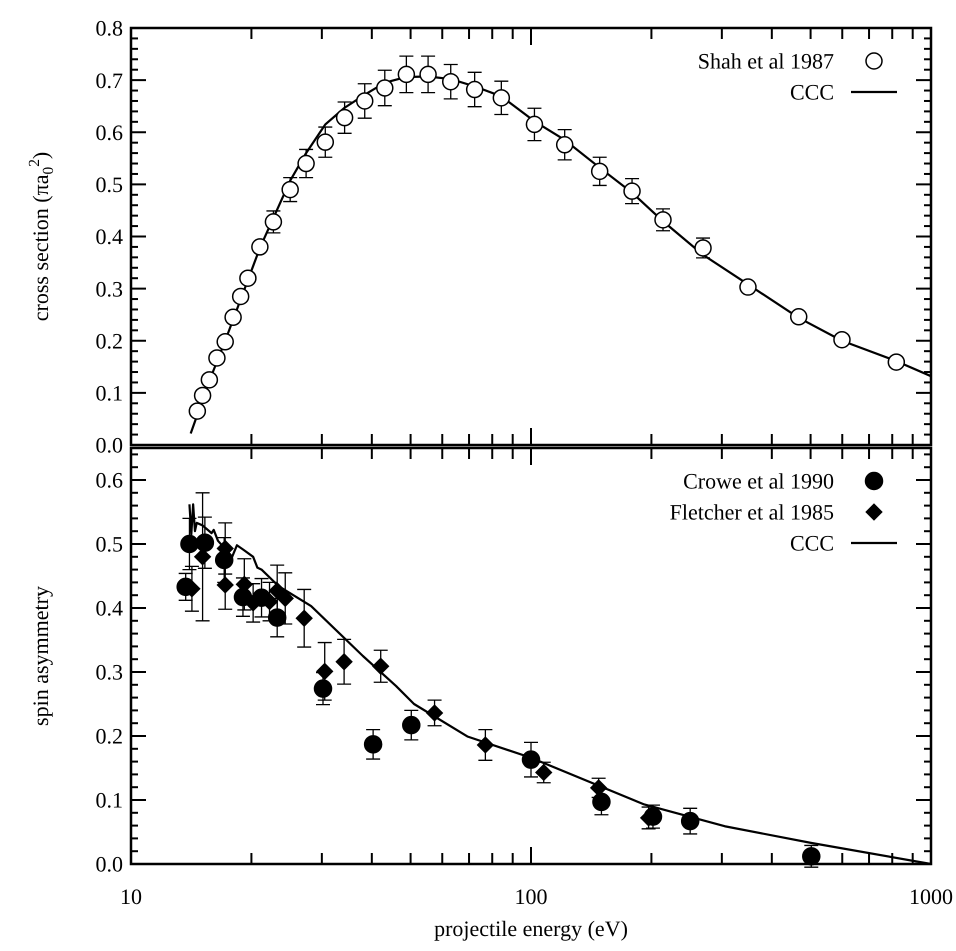 This screenshot has height=951, width=956. What do you see at coordinates (131, 896) in the screenshot?
I see `x-tick-label: 10` at bounding box center [131, 896].